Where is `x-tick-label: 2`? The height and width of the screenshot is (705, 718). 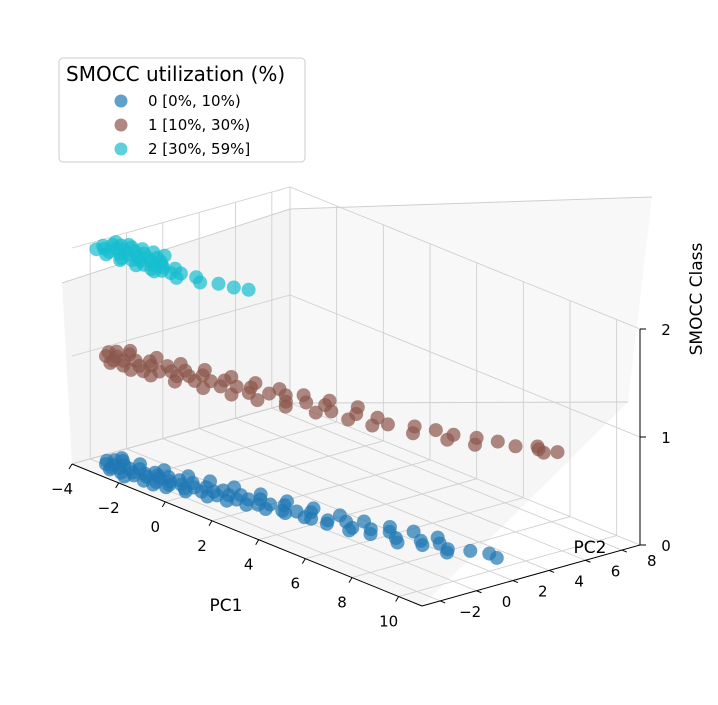
x-tick-label: 2 is located at coordinates (202, 546).